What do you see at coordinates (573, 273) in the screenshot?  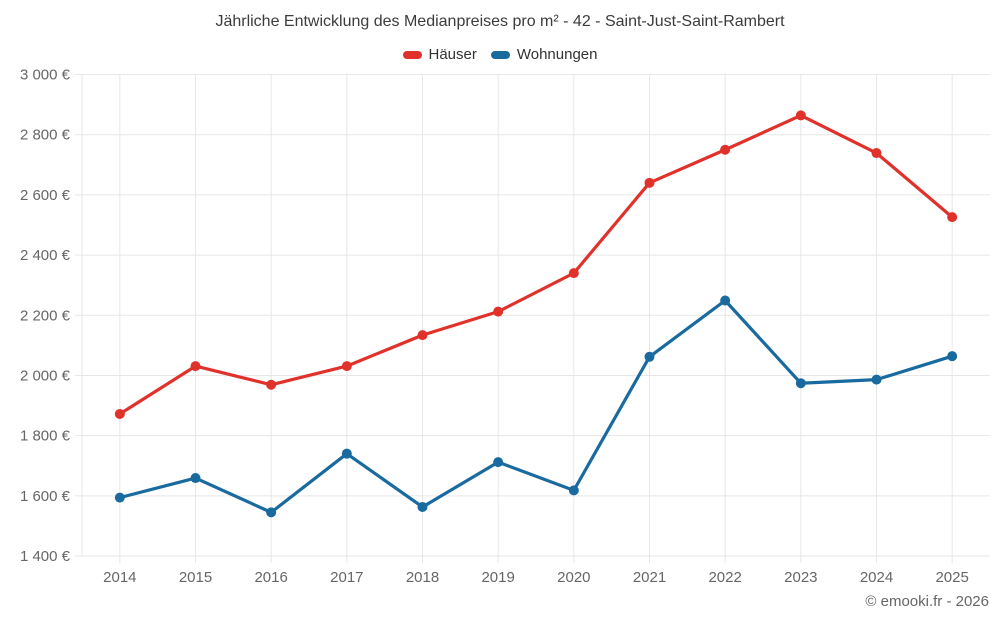 I see `data-point-hauser-2020` at bounding box center [573, 273].